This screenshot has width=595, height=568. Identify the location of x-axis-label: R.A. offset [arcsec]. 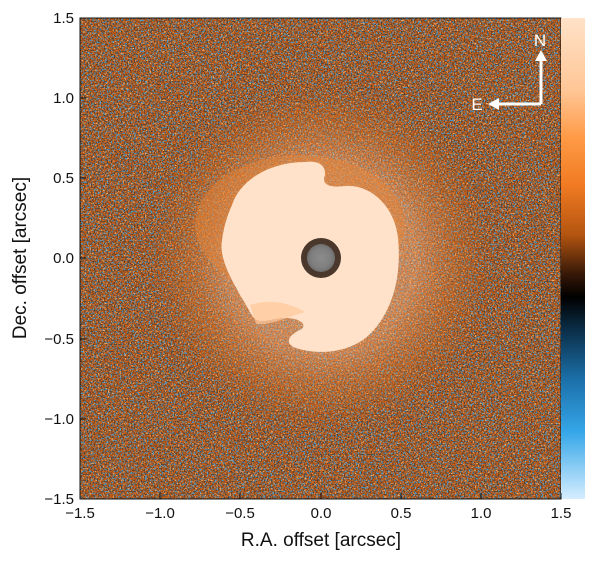
(321, 540).